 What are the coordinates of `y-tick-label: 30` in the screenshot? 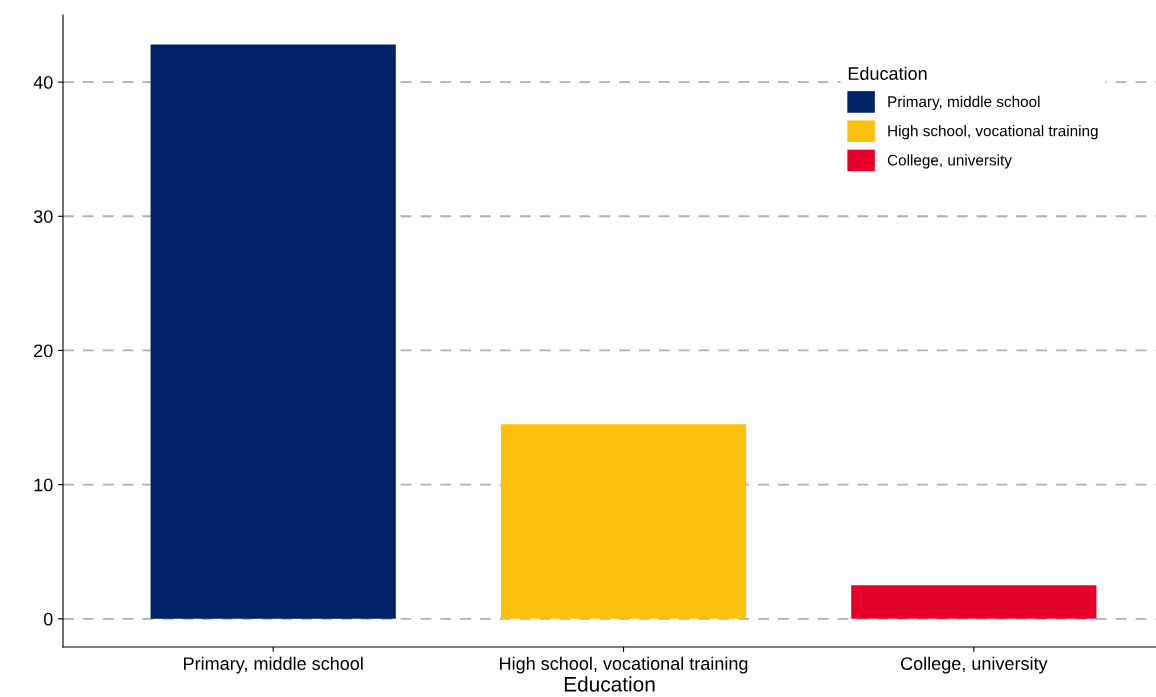 It's located at (43, 216).